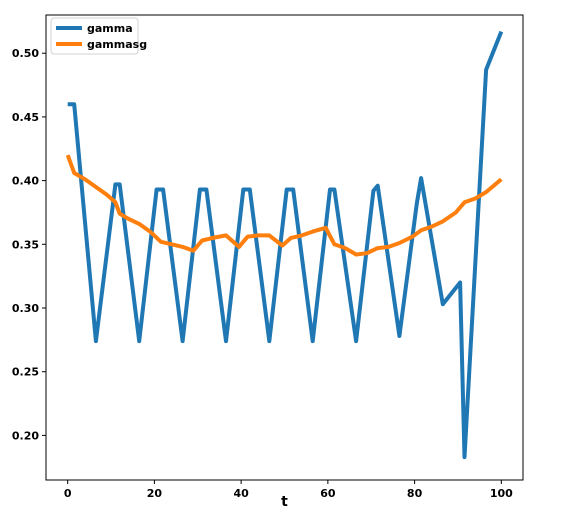 The image size is (567, 512). Describe the element at coordinates (288, 490) in the screenshot. I see `x-axis-ticks: 0 20 40 60 80 100` at that location.